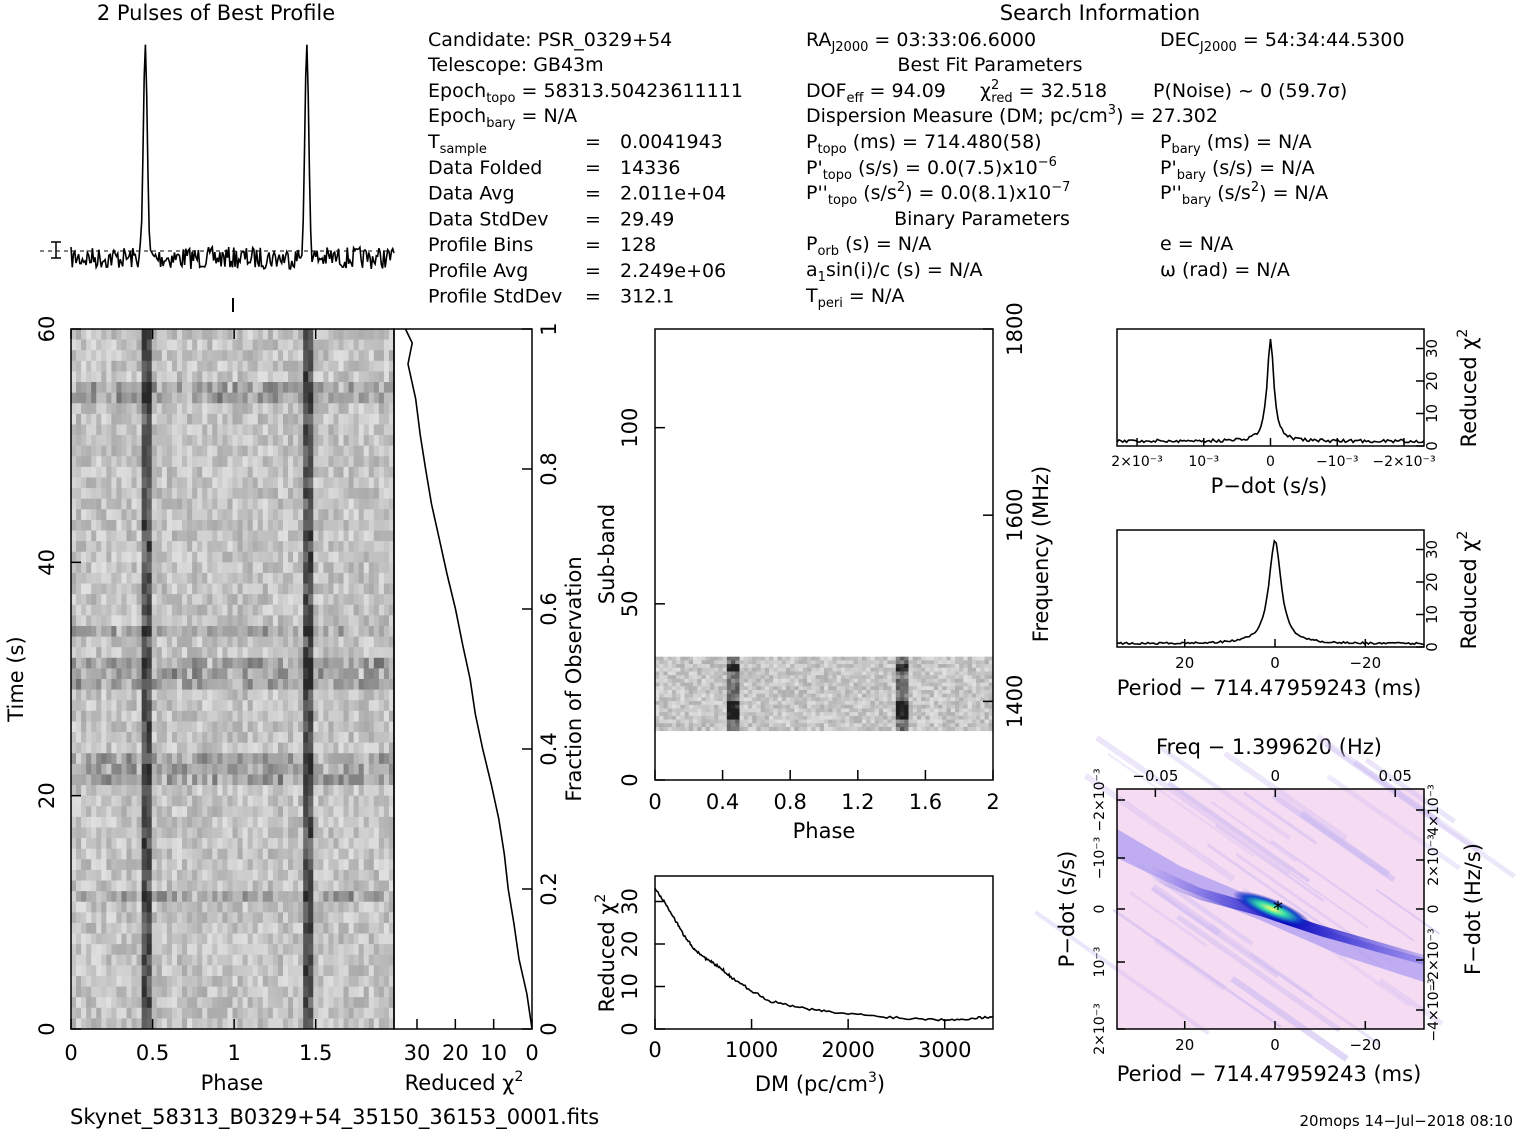 This screenshot has height=1133, width=1517. I want to click on pddot-topo-value: 0.0(8.1)x10, so click(996, 193).